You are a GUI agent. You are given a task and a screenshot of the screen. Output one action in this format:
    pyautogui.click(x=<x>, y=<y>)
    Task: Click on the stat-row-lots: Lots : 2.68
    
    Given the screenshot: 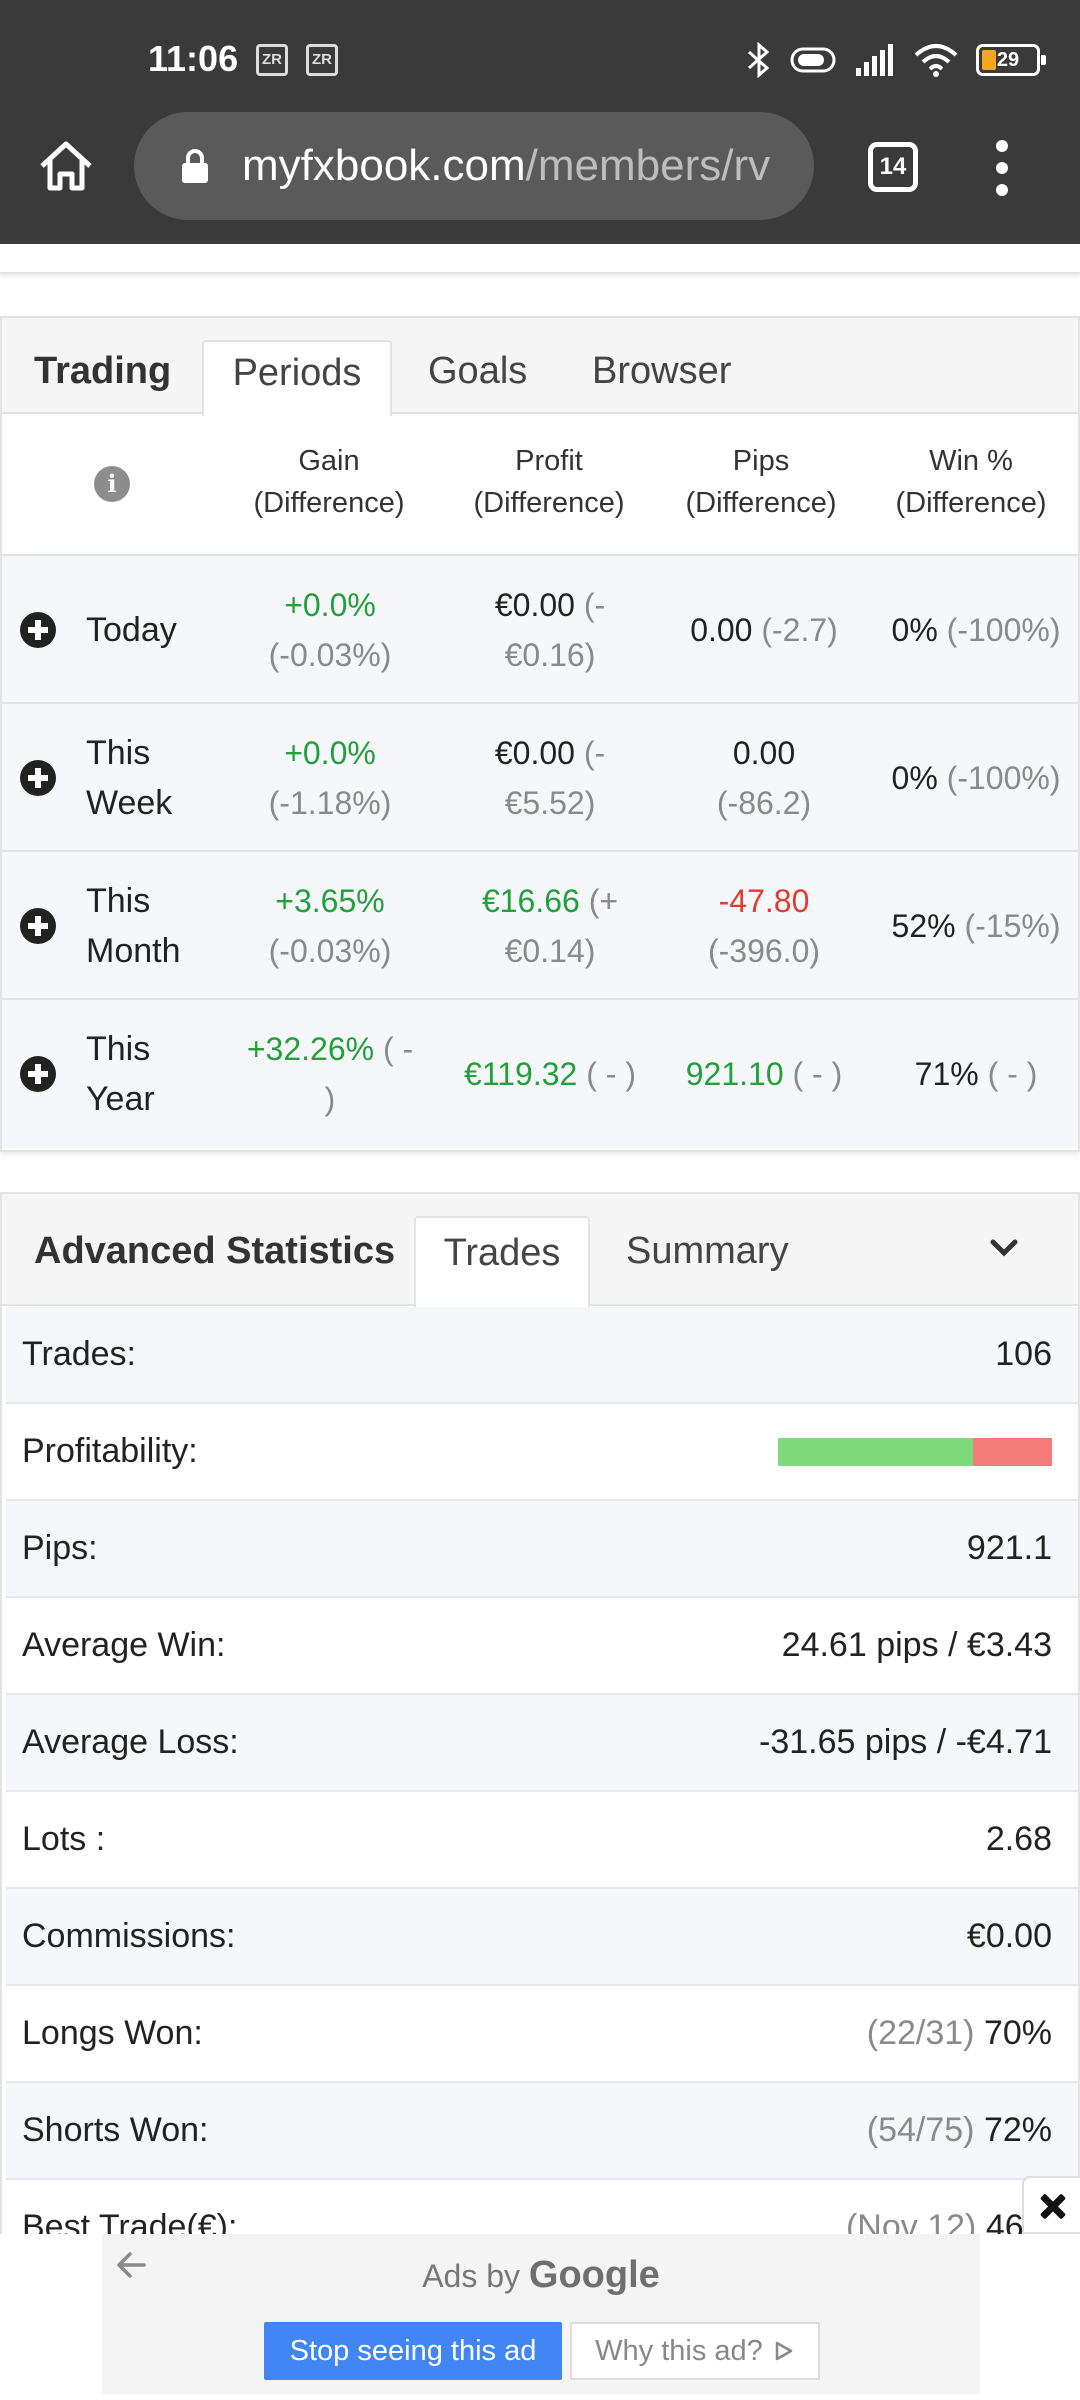 What is the action you would take?
    pyautogui.click(x=542, y=1840)
    